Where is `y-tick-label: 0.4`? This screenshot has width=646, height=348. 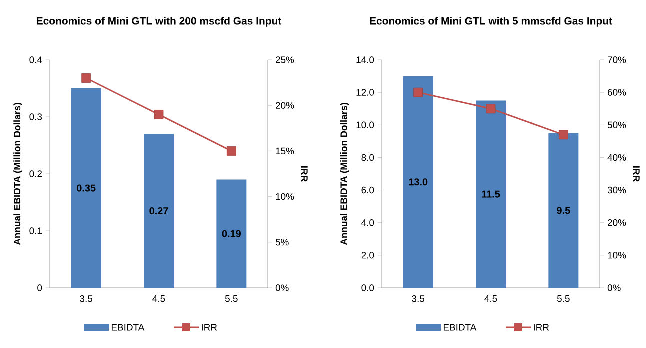 y-tick-label: 0.4 is located at coordinates (36, 60).